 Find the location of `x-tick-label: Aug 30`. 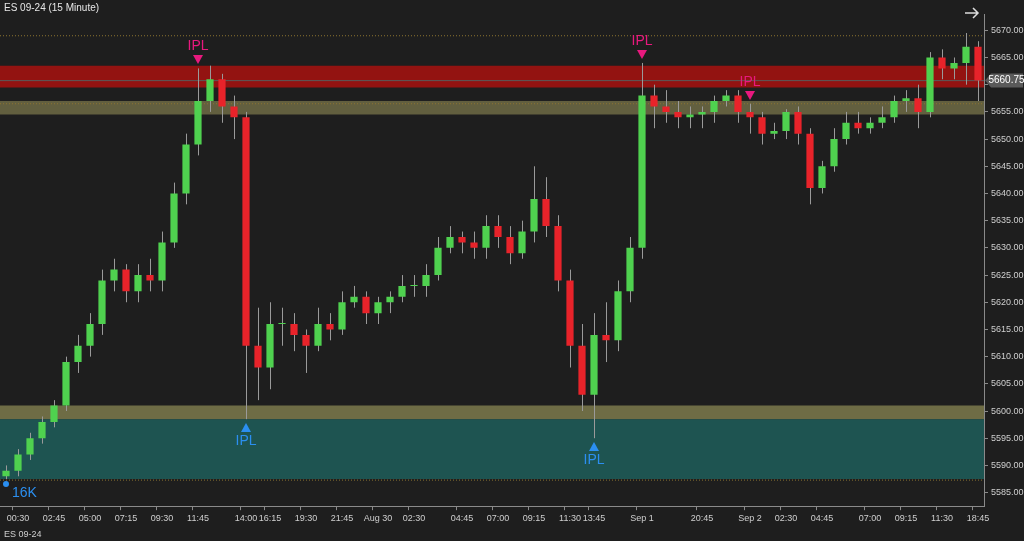

x-tick-label: Aug 30 is located at coordinates (378, 518).